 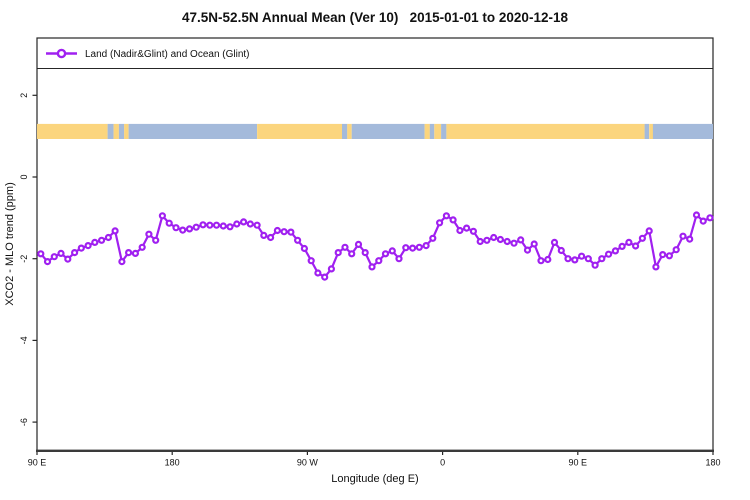 I want to click on x-axis-ticks: 90 E 180 90 W 0 90 E 180, so click(x=374, y=459).